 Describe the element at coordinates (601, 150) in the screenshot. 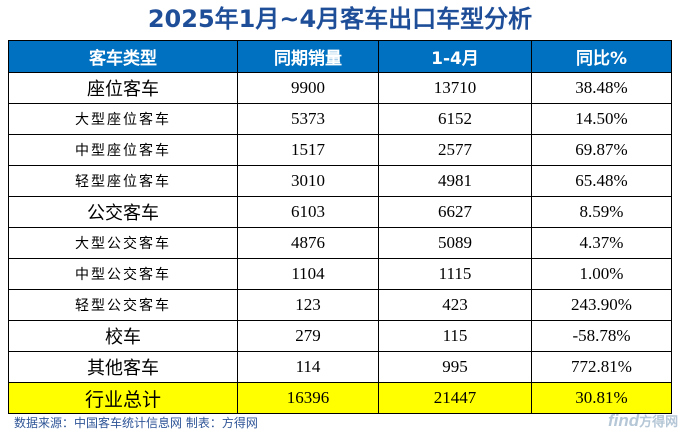

I see `yoy-cell: 69.87%` at that location.